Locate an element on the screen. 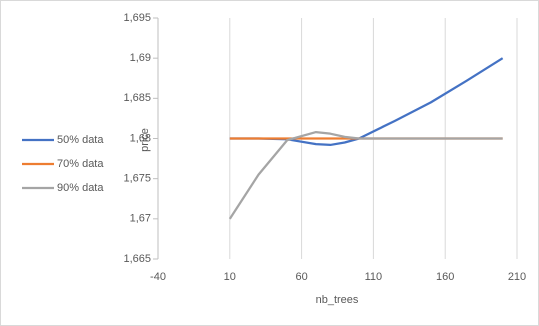 Image resolution: width=539 pixels, height=326 pixels. y-tick-label: 1,675 is located at coordinates (137, 179).